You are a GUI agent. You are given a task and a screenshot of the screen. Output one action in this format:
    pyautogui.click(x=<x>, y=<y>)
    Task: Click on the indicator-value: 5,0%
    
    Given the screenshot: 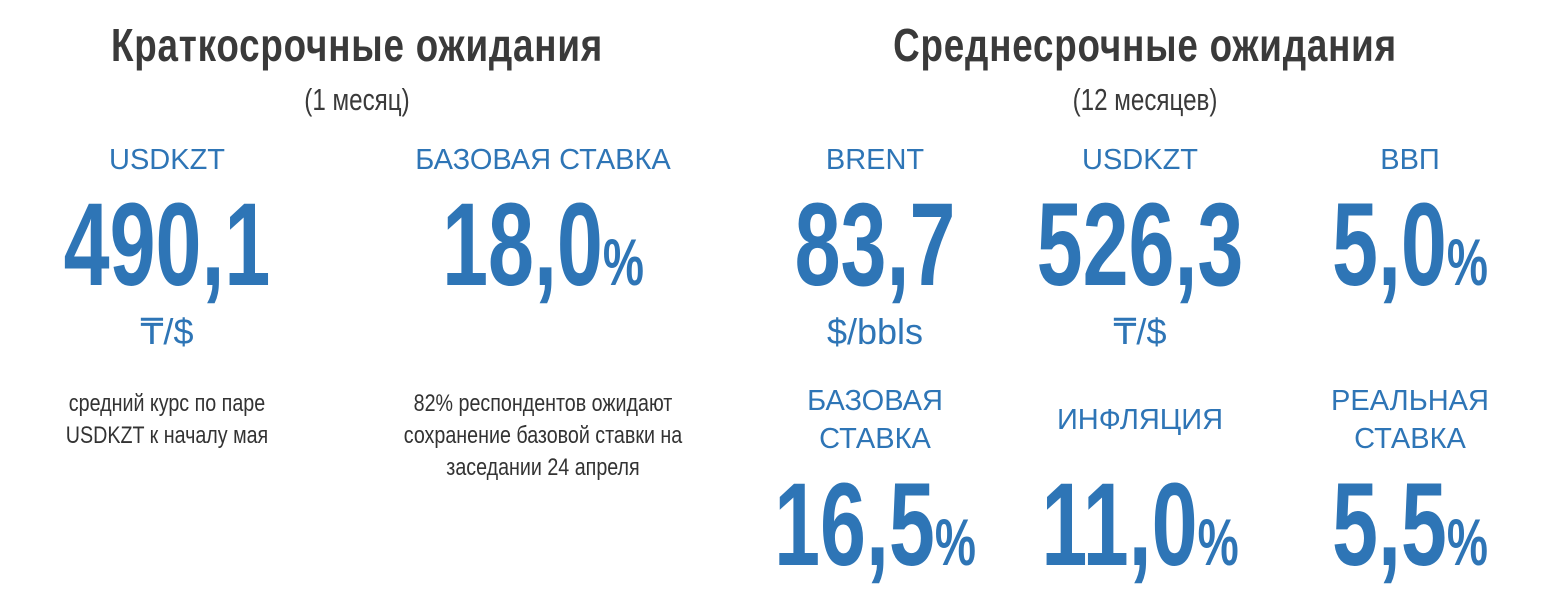 What is the action you would take?
    pyautogui.click(x=1410, y=245)
    